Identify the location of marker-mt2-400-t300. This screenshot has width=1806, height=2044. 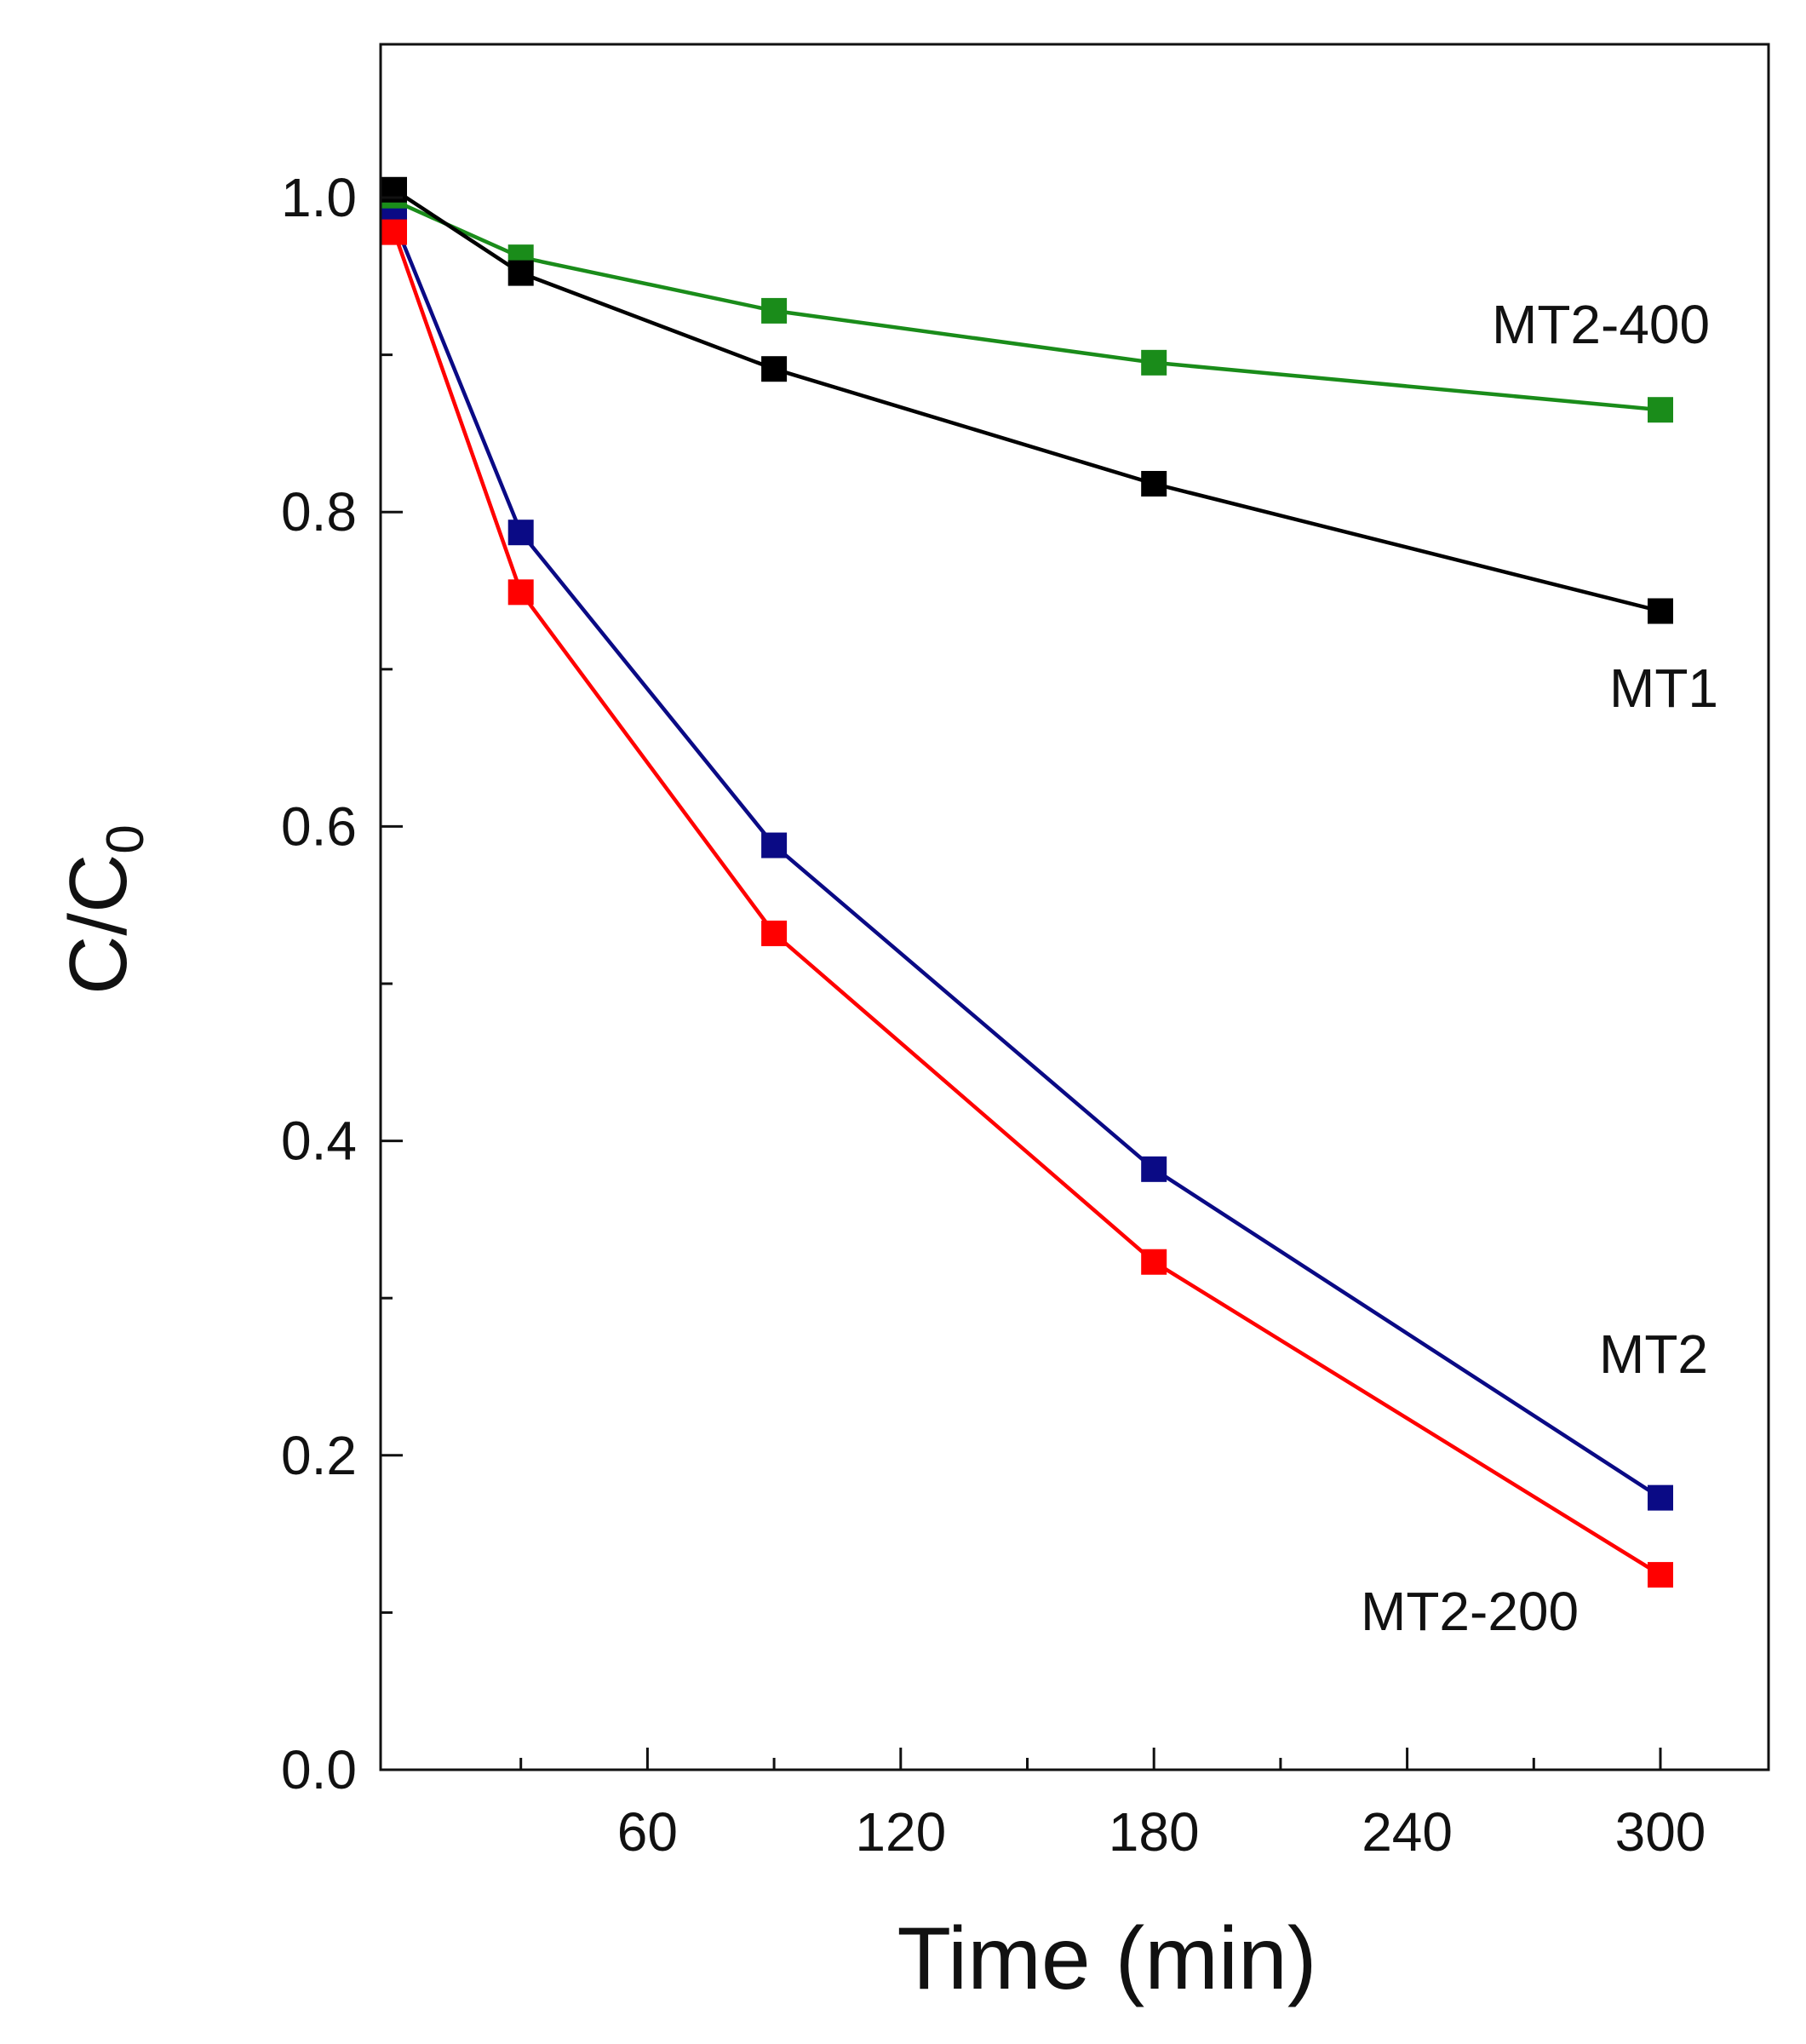
(1660, 410).